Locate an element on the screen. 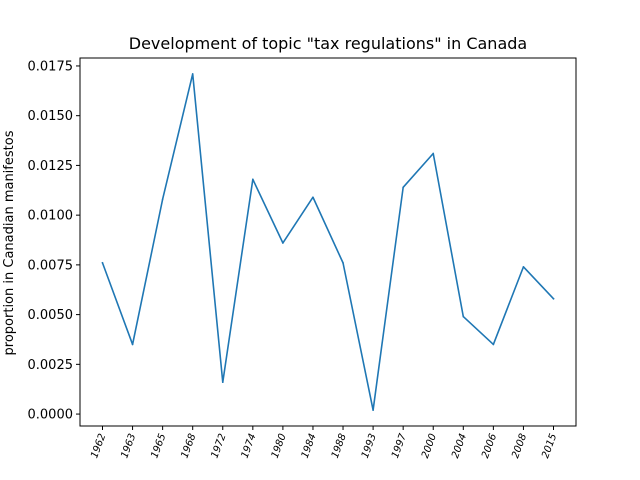 This screenshot has width=640, height=480. y-tick-label: 0.0075 is located at coordinates (51, 265).